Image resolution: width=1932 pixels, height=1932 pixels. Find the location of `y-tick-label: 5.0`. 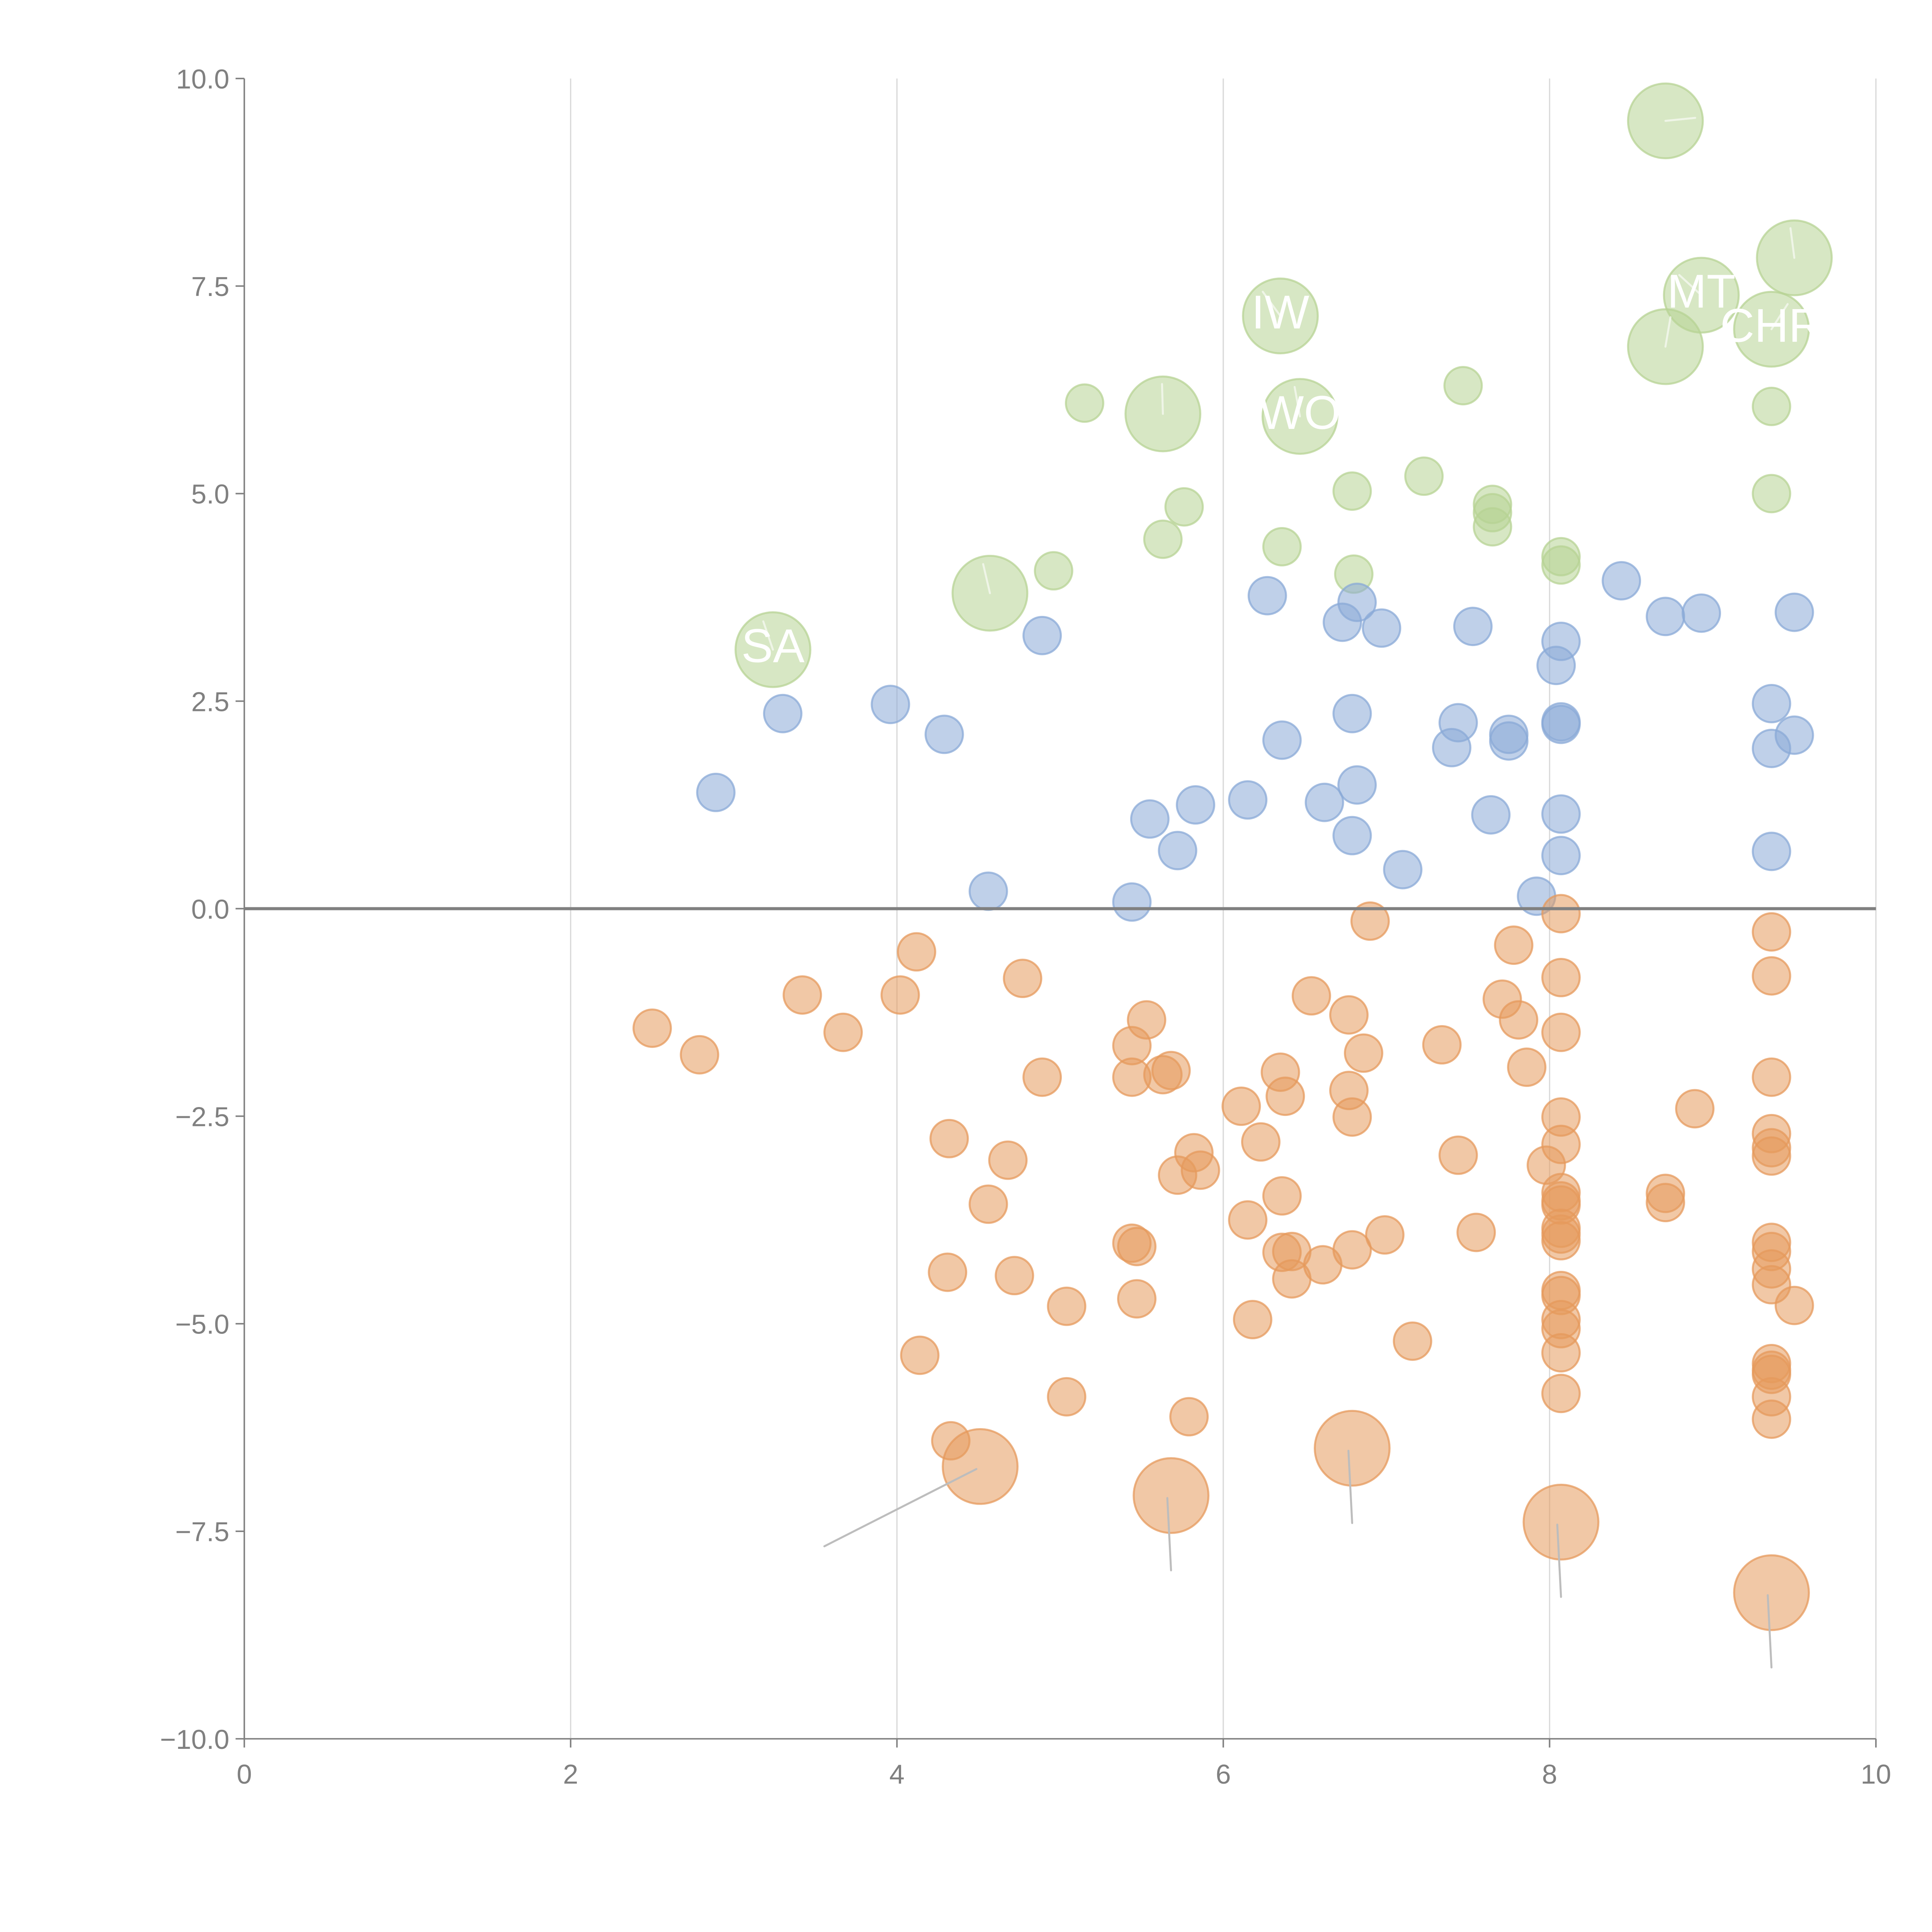

y-tick-label: 5.0 is located at coordinates (211, 495).